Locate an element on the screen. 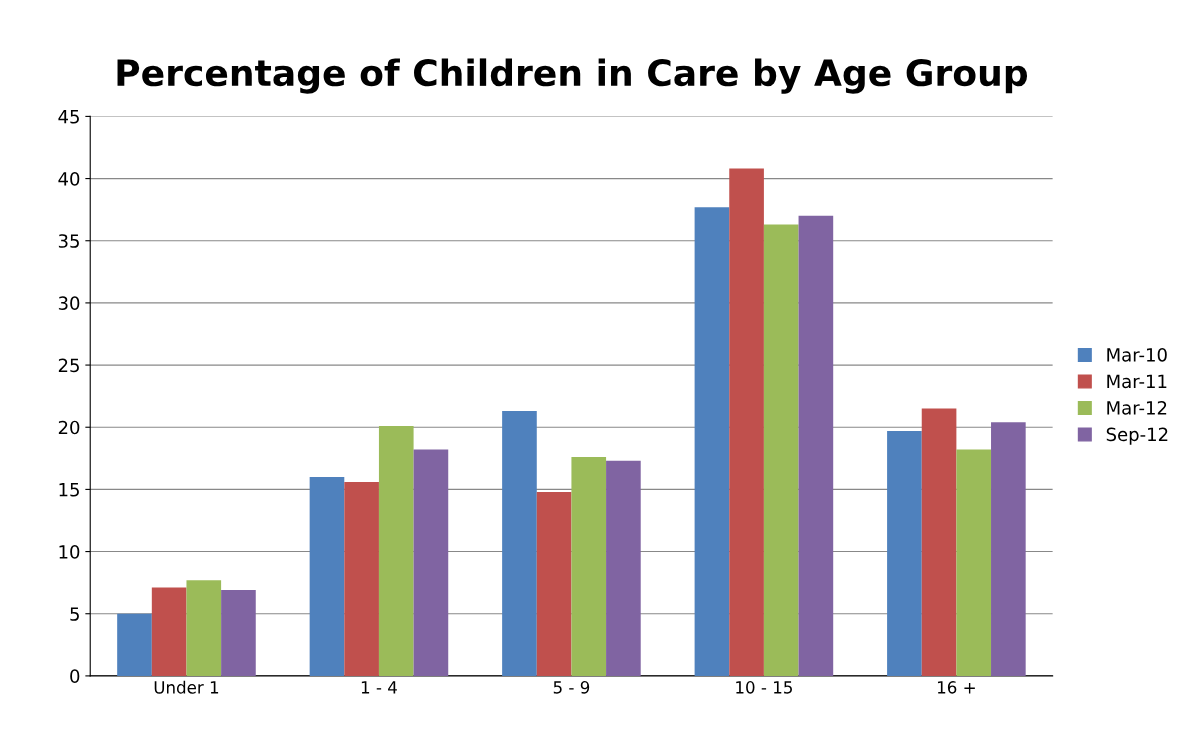 The height and width of the screenshot is (751, 1203). y-tick-label: 30 is located at coordinates (69, 303).